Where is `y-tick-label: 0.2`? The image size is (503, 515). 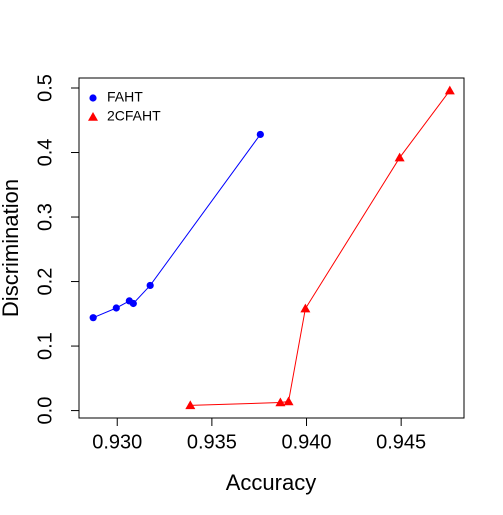
y-tick-label: 0.2 is located at coordinates (45, 282).